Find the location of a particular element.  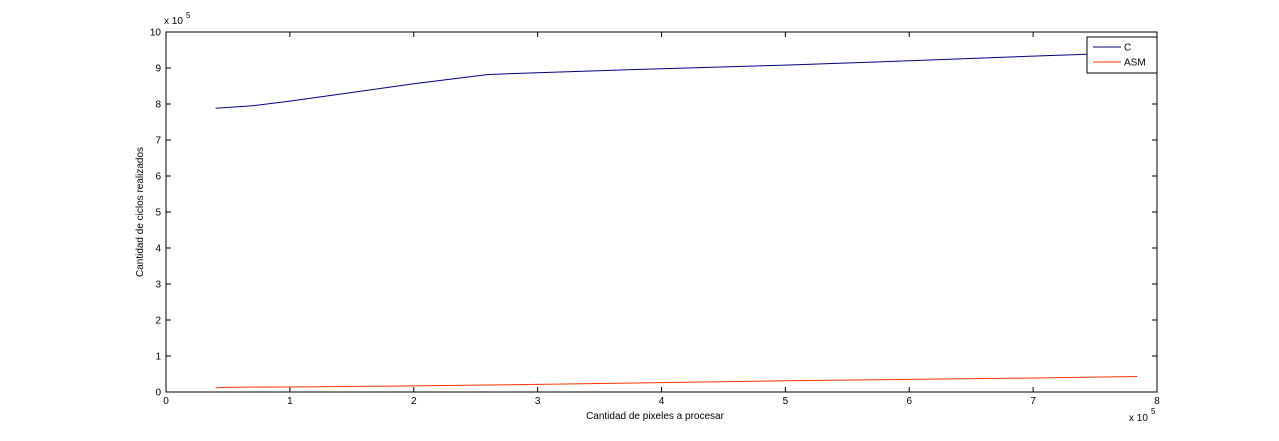

y-tick-label: 6 is located at coordinates (158, 177).